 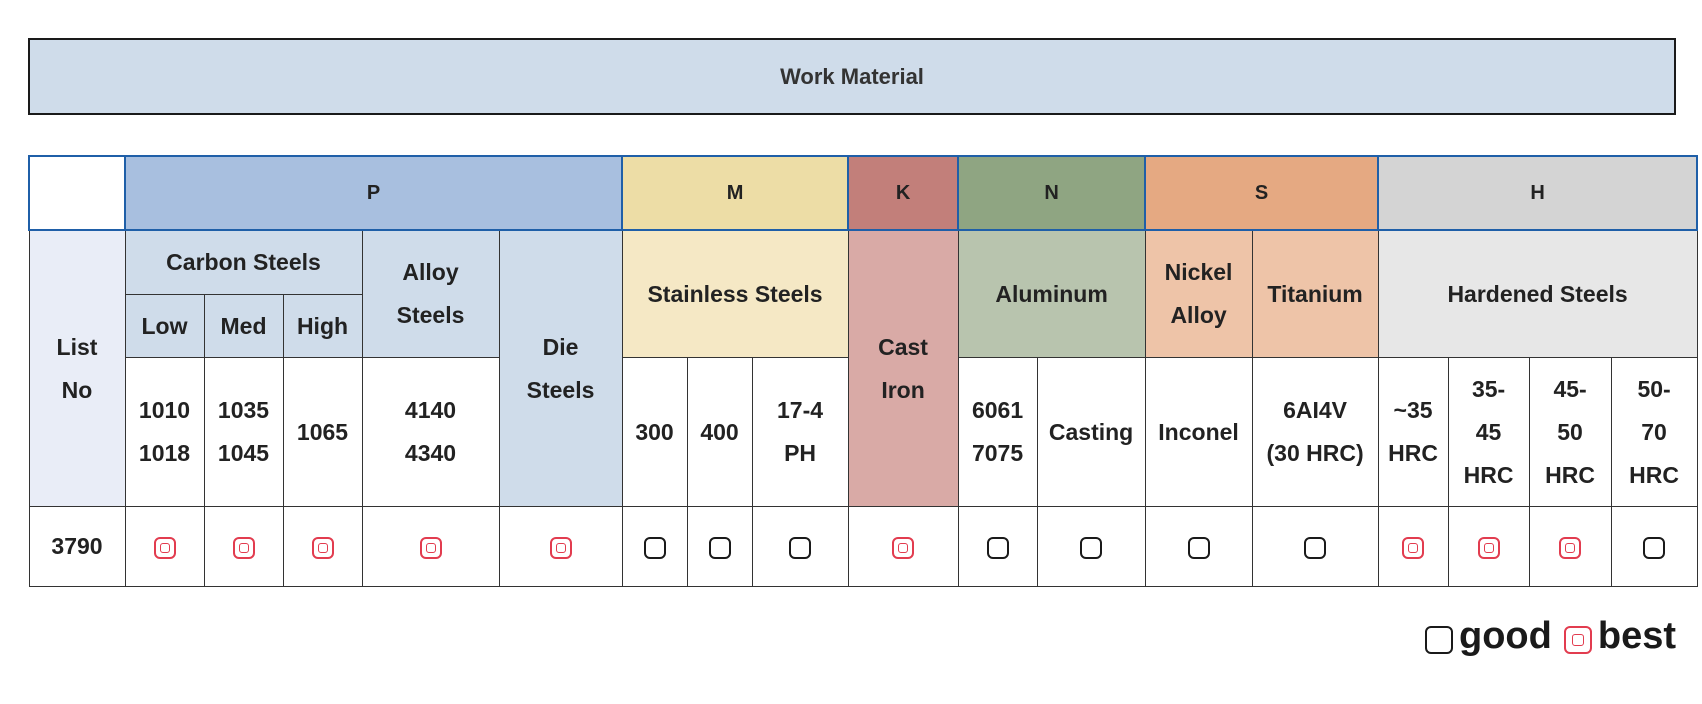 I want to click on spec-alloy: 4140 4340, so click(x=430, y=432).